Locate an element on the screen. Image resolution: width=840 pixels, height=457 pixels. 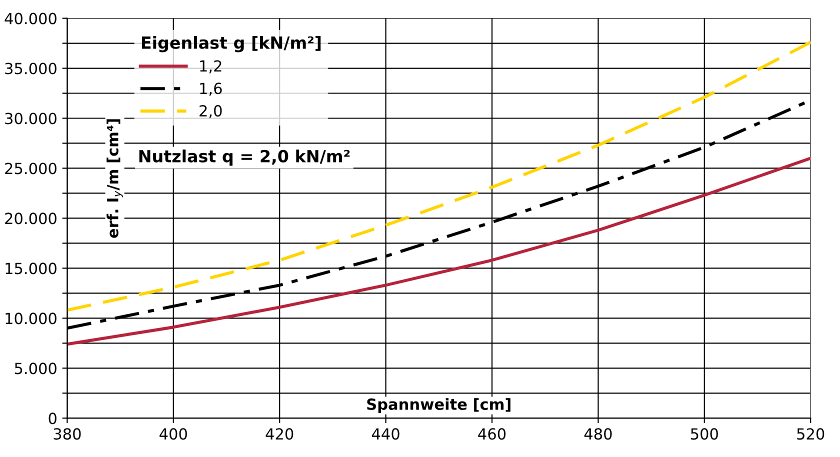
y-tick-label: 30.000 is located at coordinates (30, 118).